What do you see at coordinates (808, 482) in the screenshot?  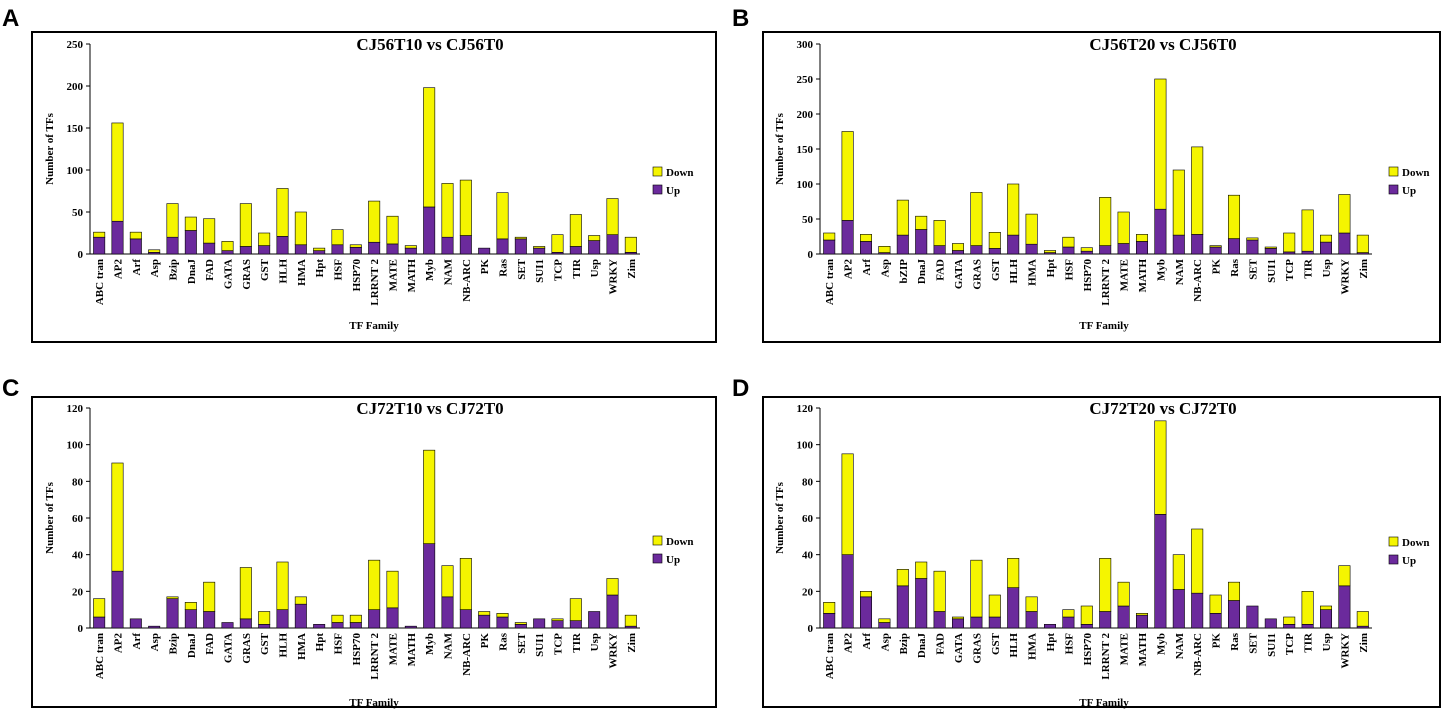 I see `y-tick-label: 80` at bounding box center [808, 482].